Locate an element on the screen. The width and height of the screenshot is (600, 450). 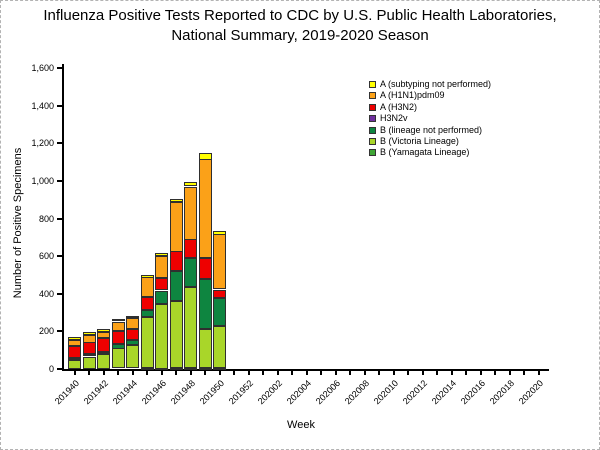
y-tick-label: 400 is located at coordinates (46, 293).